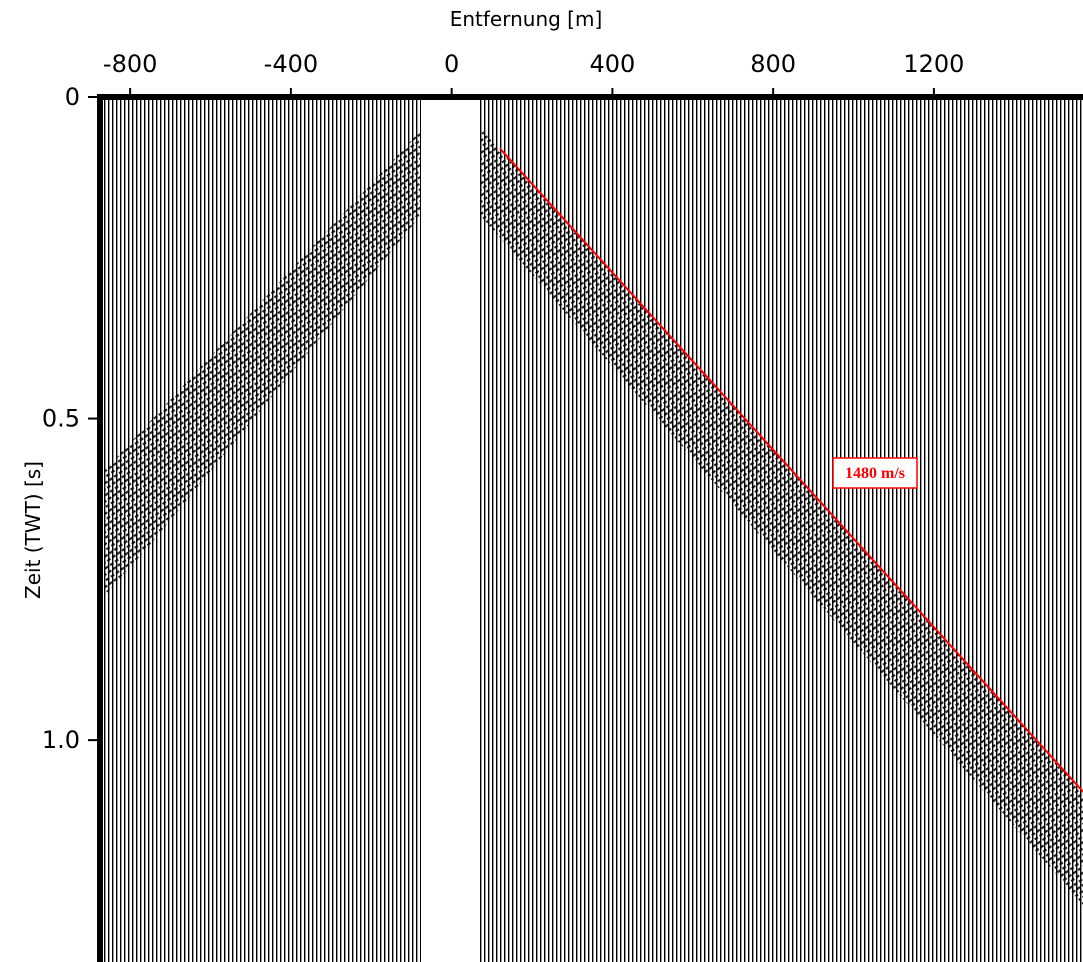 The image size is (1083, 962). What do you see at coordinates (33, 530) in the screenshot?
I see `y-axis-title: Zeit (TWT) [s]` at bounding box center [33, 530].